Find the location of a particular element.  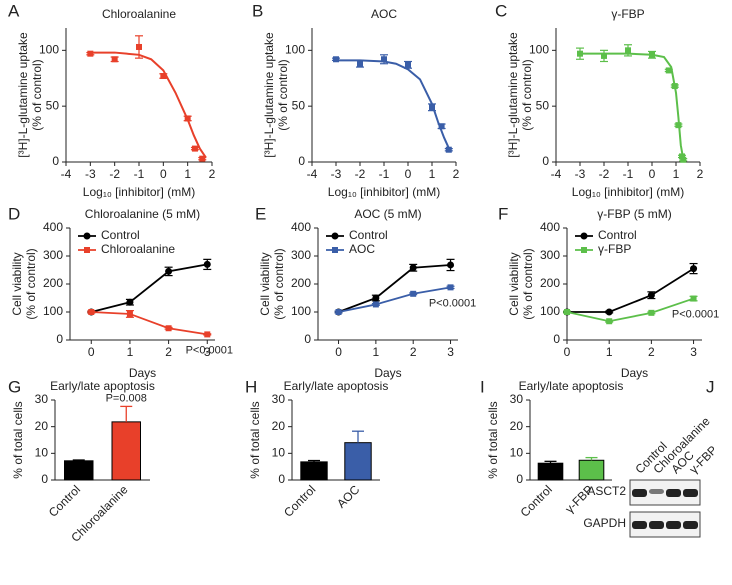

legend-label: Control is located at coordinates (120, 235).